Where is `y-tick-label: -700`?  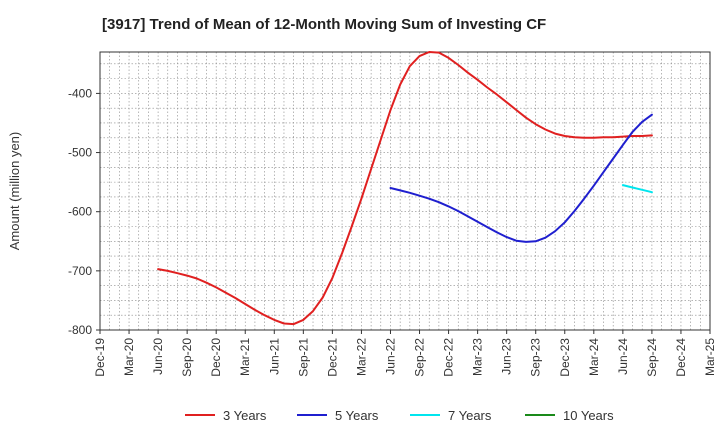 y-tick-label: -700 is located at coordinates (80, 271).